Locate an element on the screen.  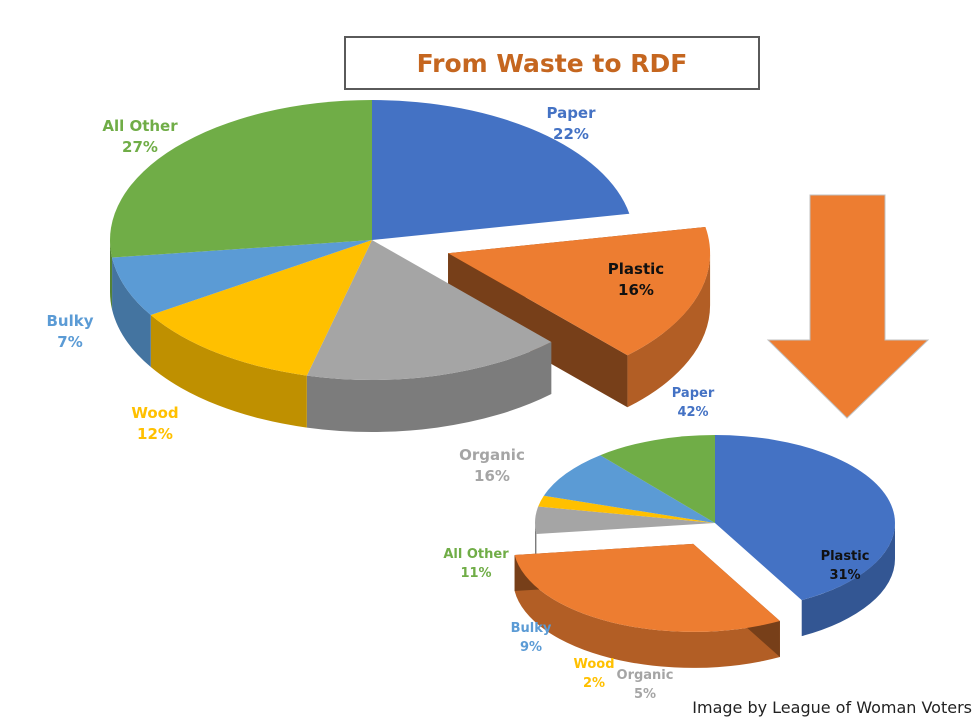
slice-percent: 7% is located at coordinates (69, 342).